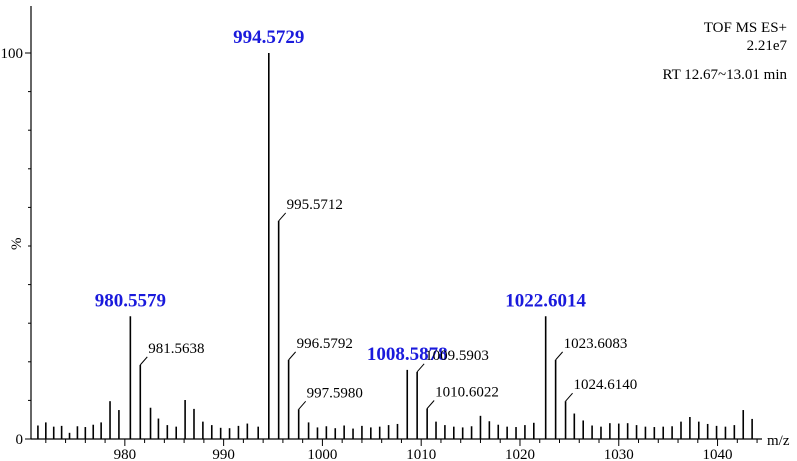 This screenshot has height=461, width=797. Describe the element at coordinates (176, 349) in the screenshot. I see `peak-label: 981.5638` at that location.